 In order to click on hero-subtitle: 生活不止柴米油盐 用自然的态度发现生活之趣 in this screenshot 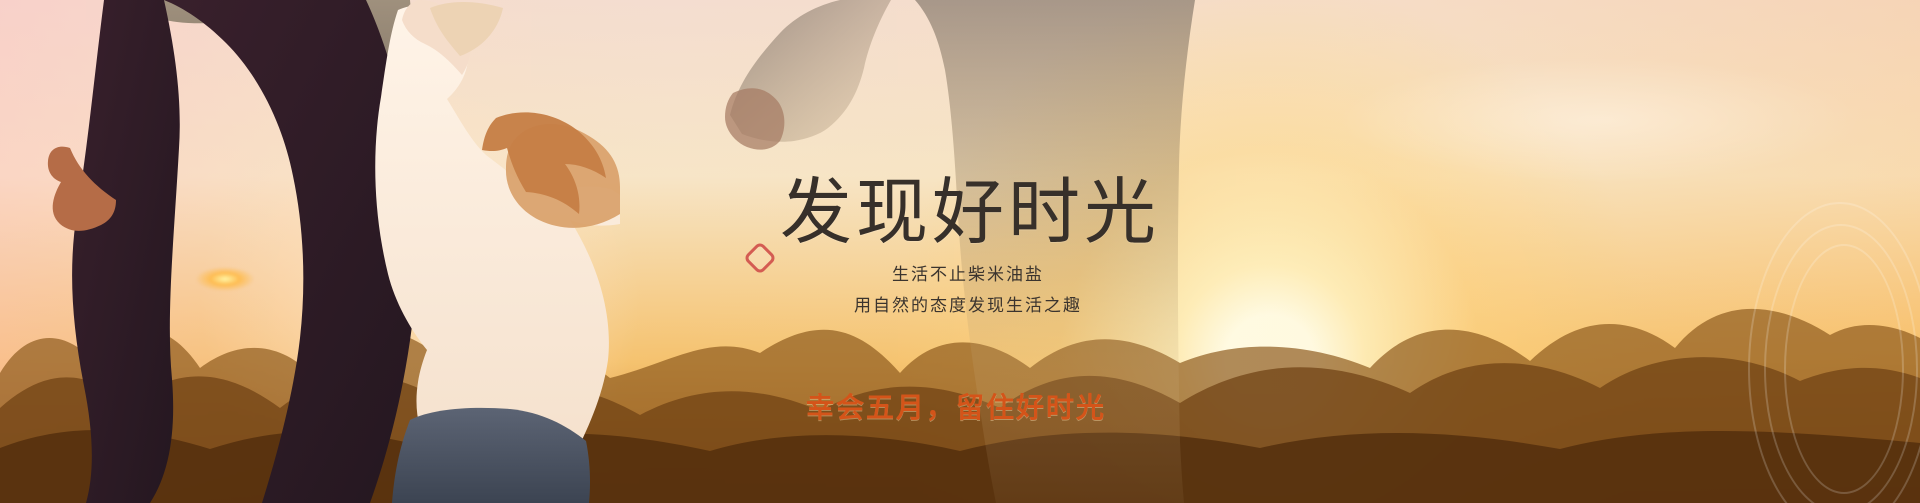, I will do `click(968, 291)`.